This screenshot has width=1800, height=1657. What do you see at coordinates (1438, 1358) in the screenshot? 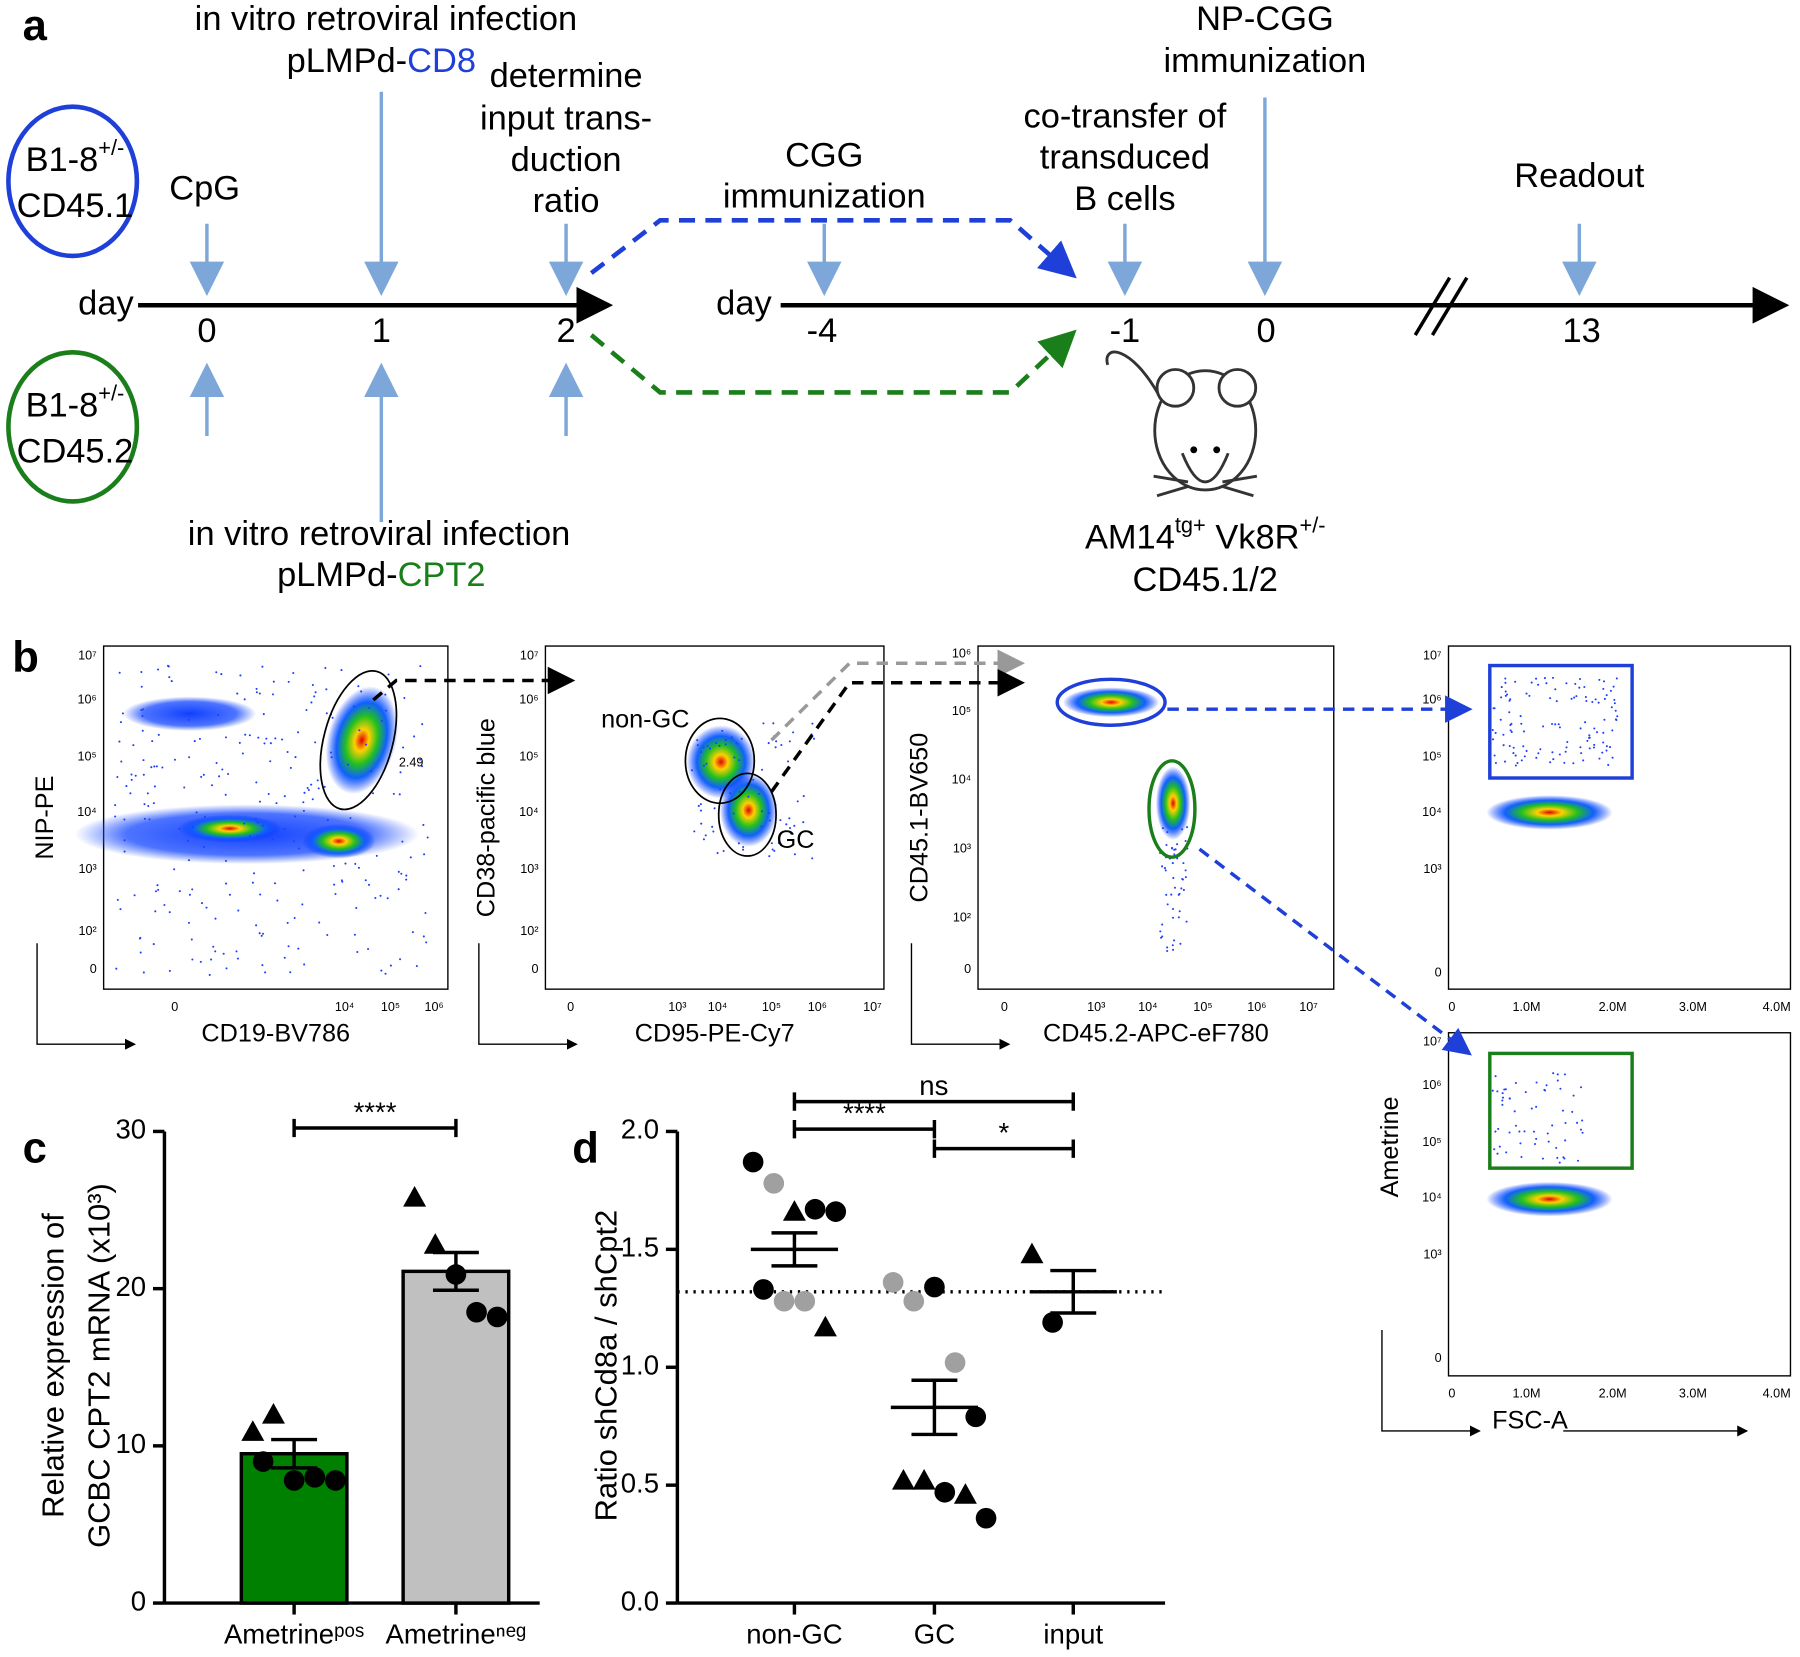
I see `y-tick-label: 0` at bounding box center [1438, 1358].